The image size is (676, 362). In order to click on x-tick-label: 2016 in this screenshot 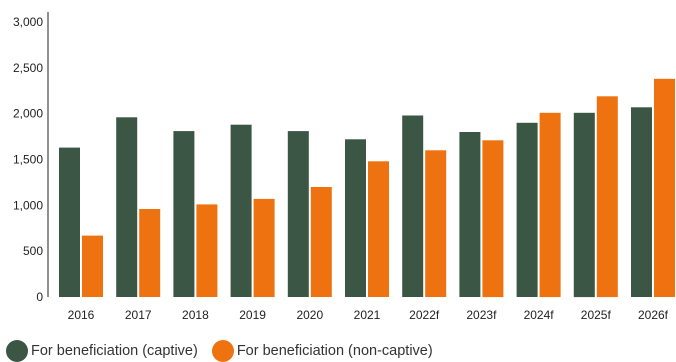, I will do `click(81, 315)`.